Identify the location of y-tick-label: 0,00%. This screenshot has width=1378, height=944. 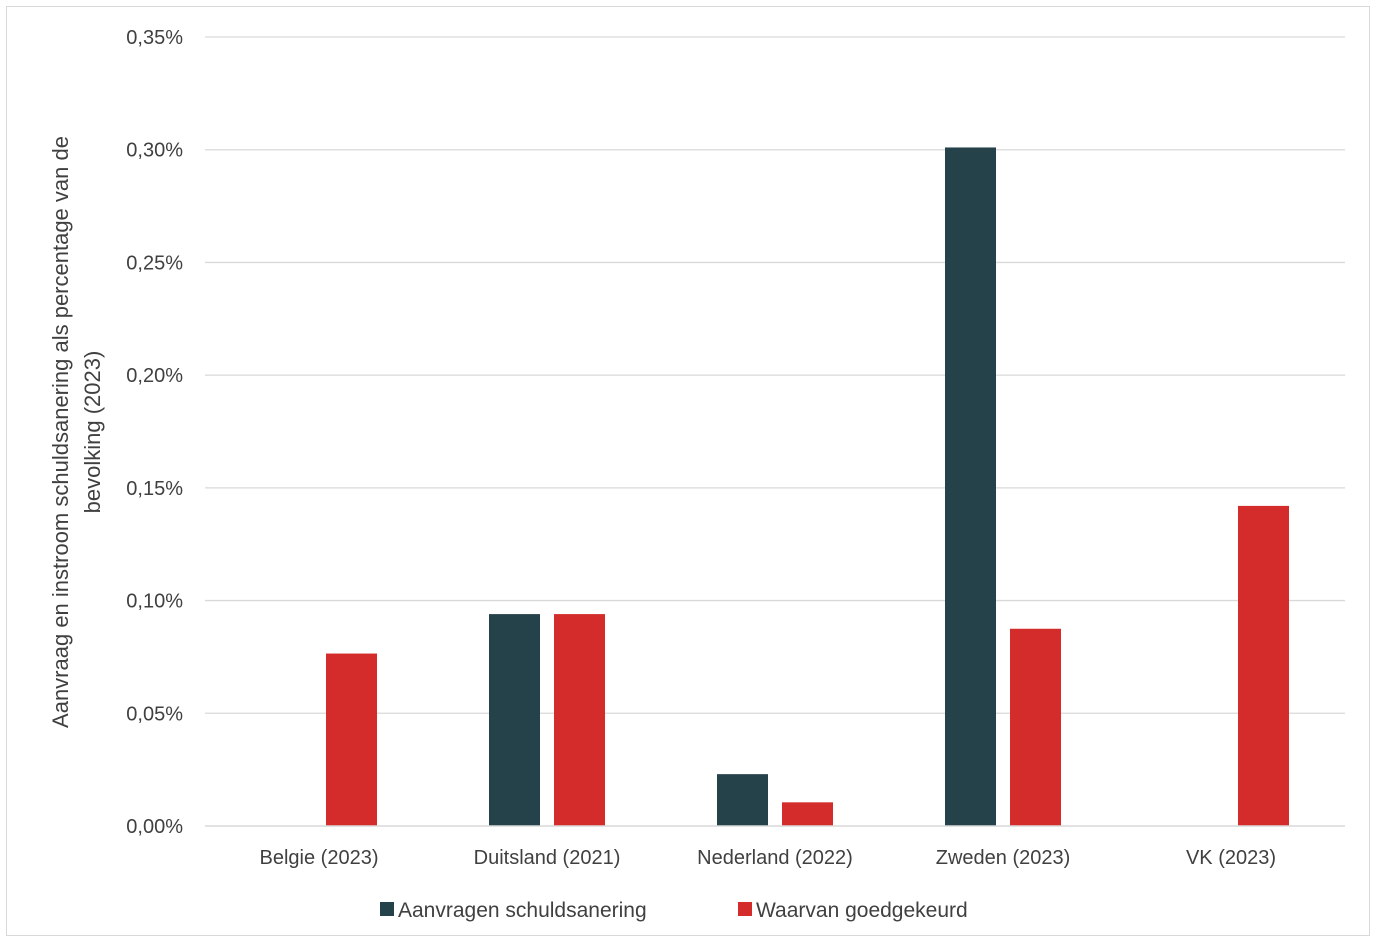
(154, 827).